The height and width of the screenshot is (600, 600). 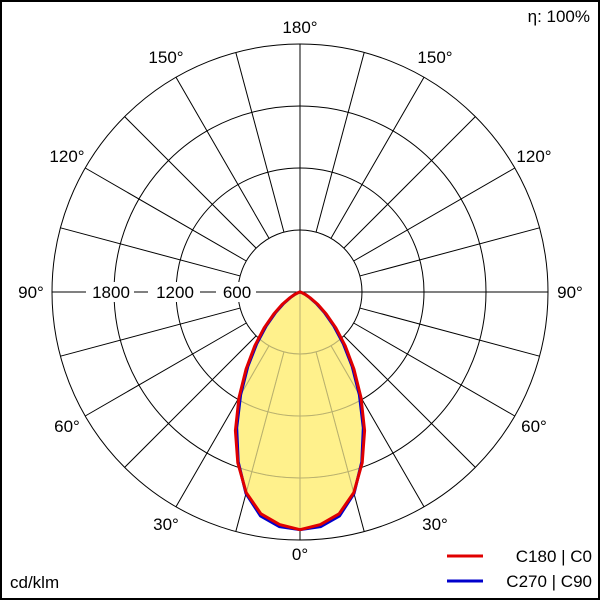 What do you see at coordinates (165, 57) in the screenshot?
I see `angle-label-150-left: 150°` at bounding box center [165, 57].